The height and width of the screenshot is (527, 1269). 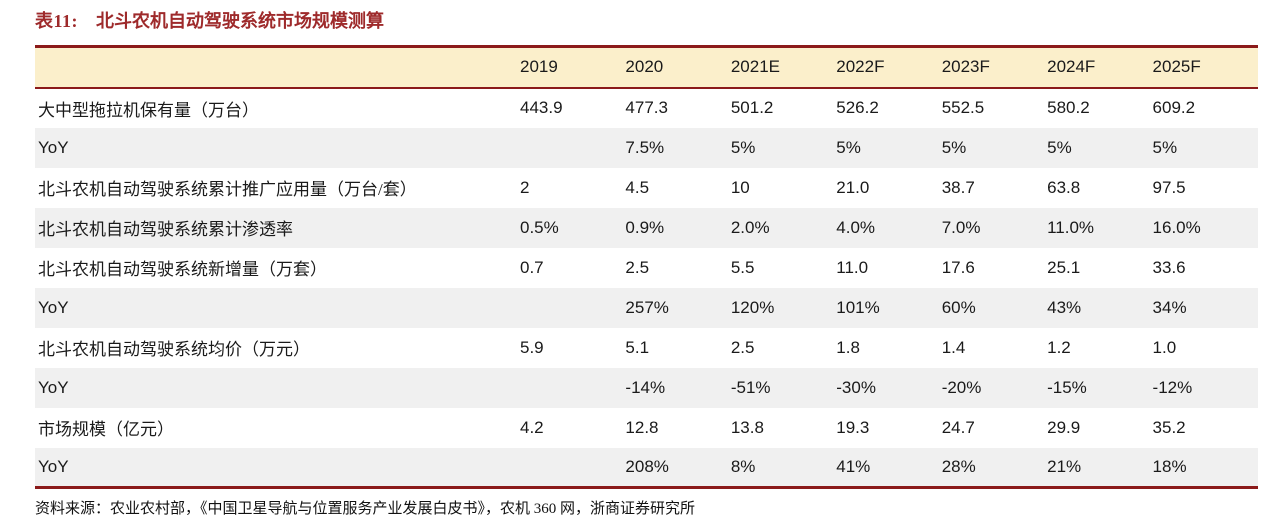 I want to click on value-cell: 12.8, so click(x=642, y=427).